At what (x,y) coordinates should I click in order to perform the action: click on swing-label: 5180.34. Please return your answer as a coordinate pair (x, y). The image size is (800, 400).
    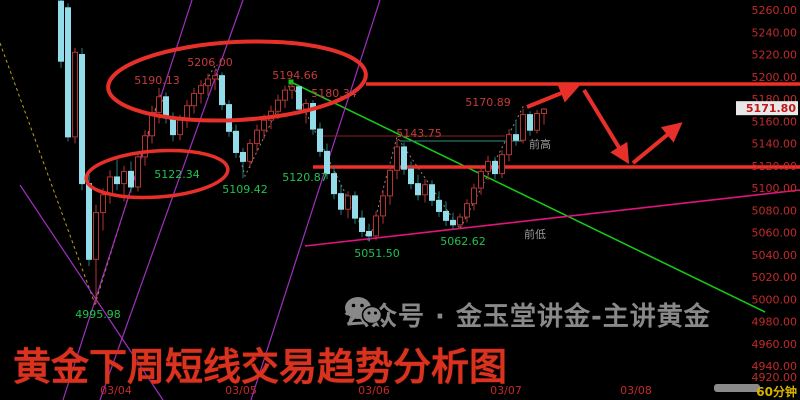
    Looking at the image, I should click on (334, 93).